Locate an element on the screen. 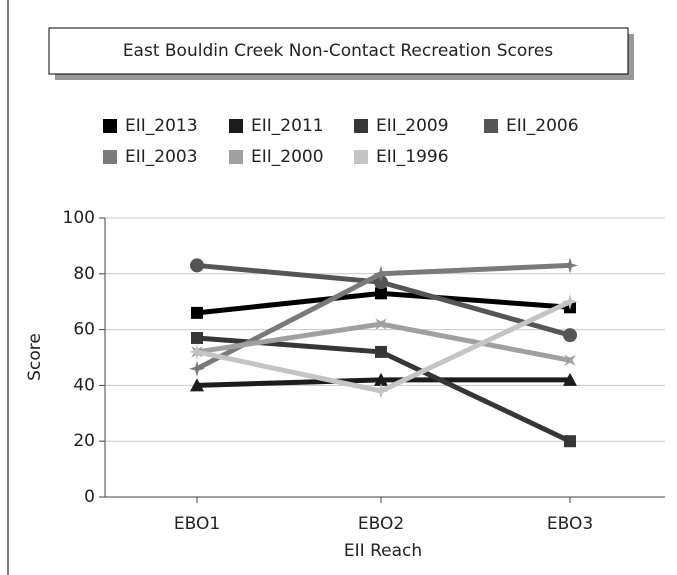 Image resolution: width=677 pixels, height=575 pixels. y-tick-label: 0 is located at coordinates (89, 497).